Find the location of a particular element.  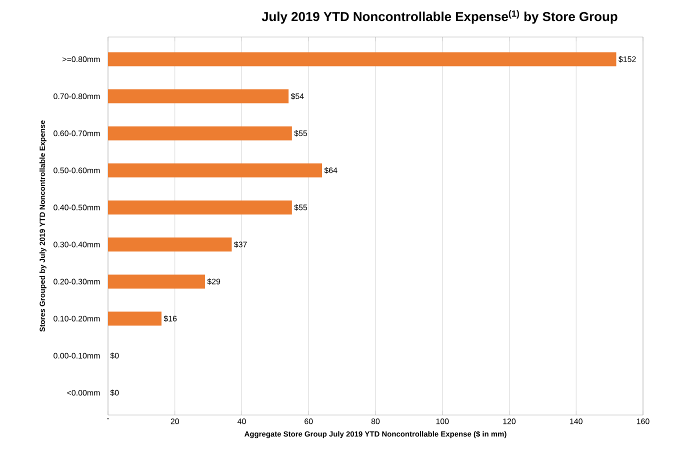

chart-title: July 2019 YTD Noncontrollable Expense$^{(1)}$ by Store Group is located at coordinates (440, 17).